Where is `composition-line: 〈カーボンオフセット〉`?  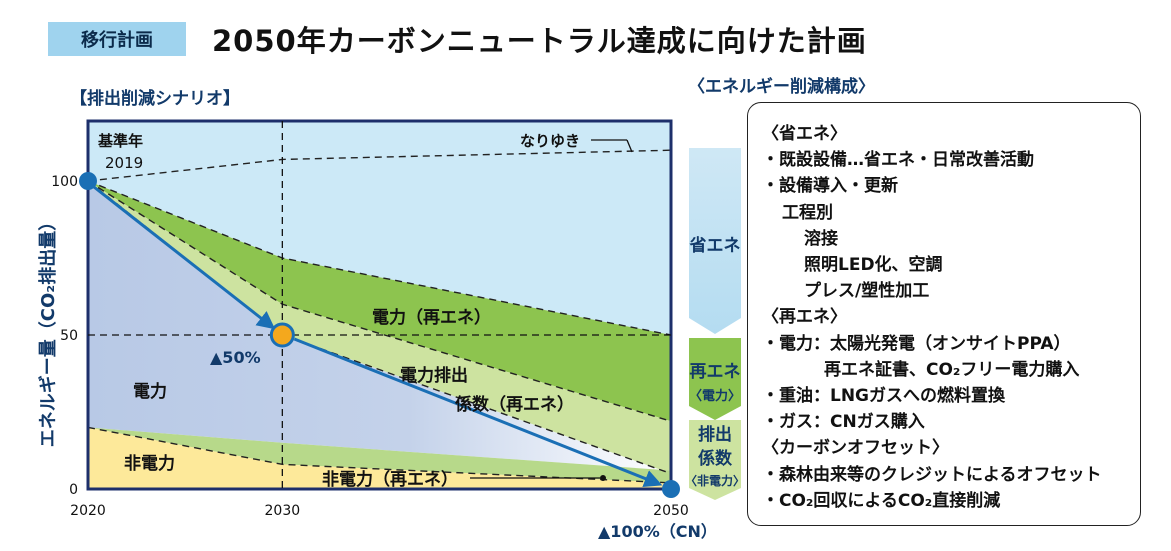
composition-line: 〈カーボンオフセット〉 is located at coordinates (855, 448).